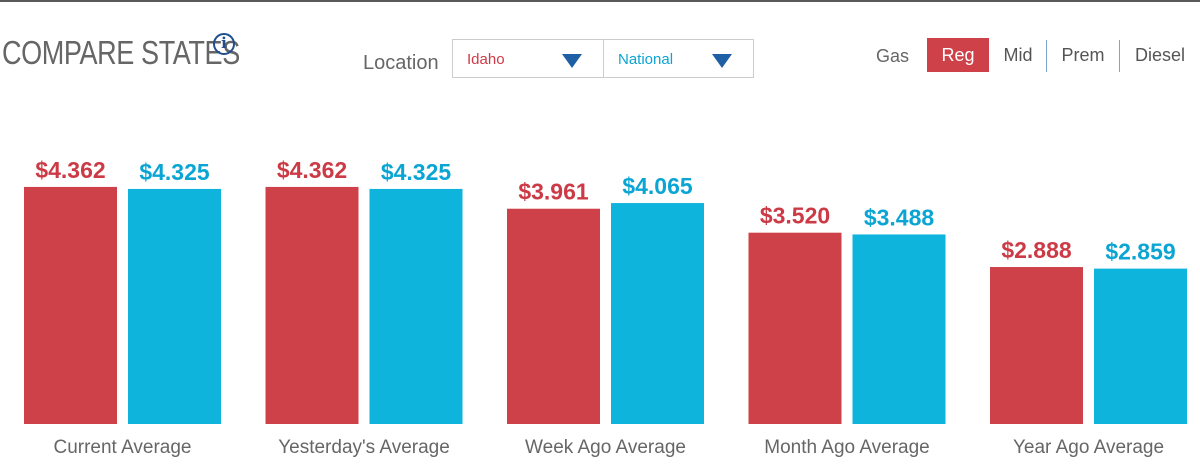 Image resolution: width=1200 pixels, height=468 pixels. Describe the element at coordinates (553, 192) in the screenshot. I see `data-label-state-2: $3.961` at that location.